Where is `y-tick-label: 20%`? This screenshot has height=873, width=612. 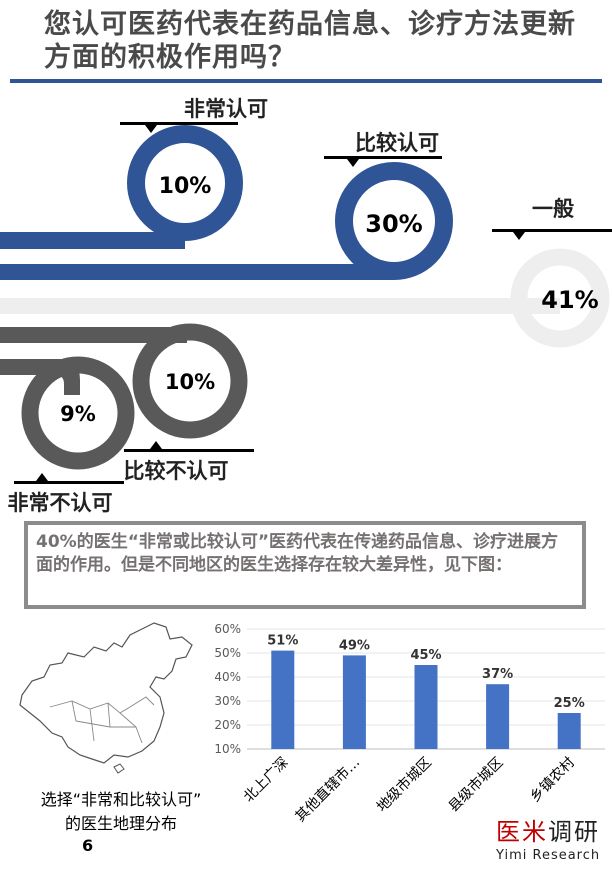 y-tick-label: 20% is located at coordinates (227, 725).